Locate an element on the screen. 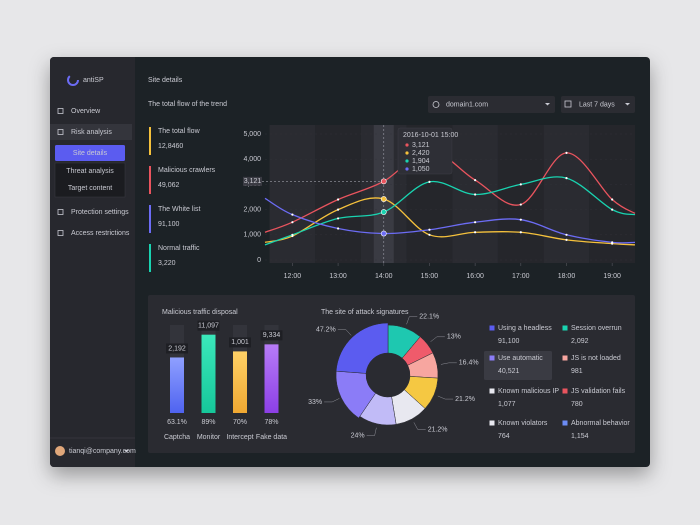 This screenshot has width=700, height=525. tooltip is located at coordinates (425, 151).